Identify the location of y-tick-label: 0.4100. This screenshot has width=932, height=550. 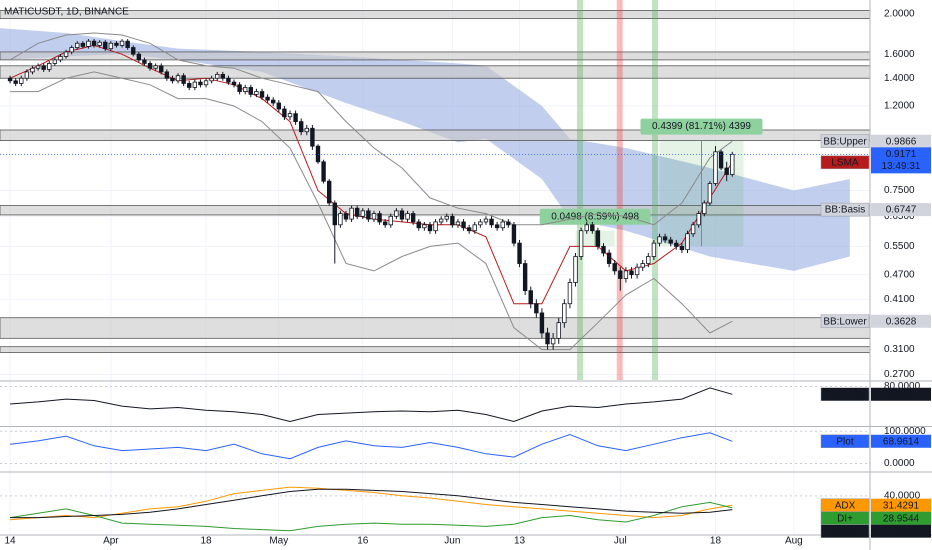
(899, 299).